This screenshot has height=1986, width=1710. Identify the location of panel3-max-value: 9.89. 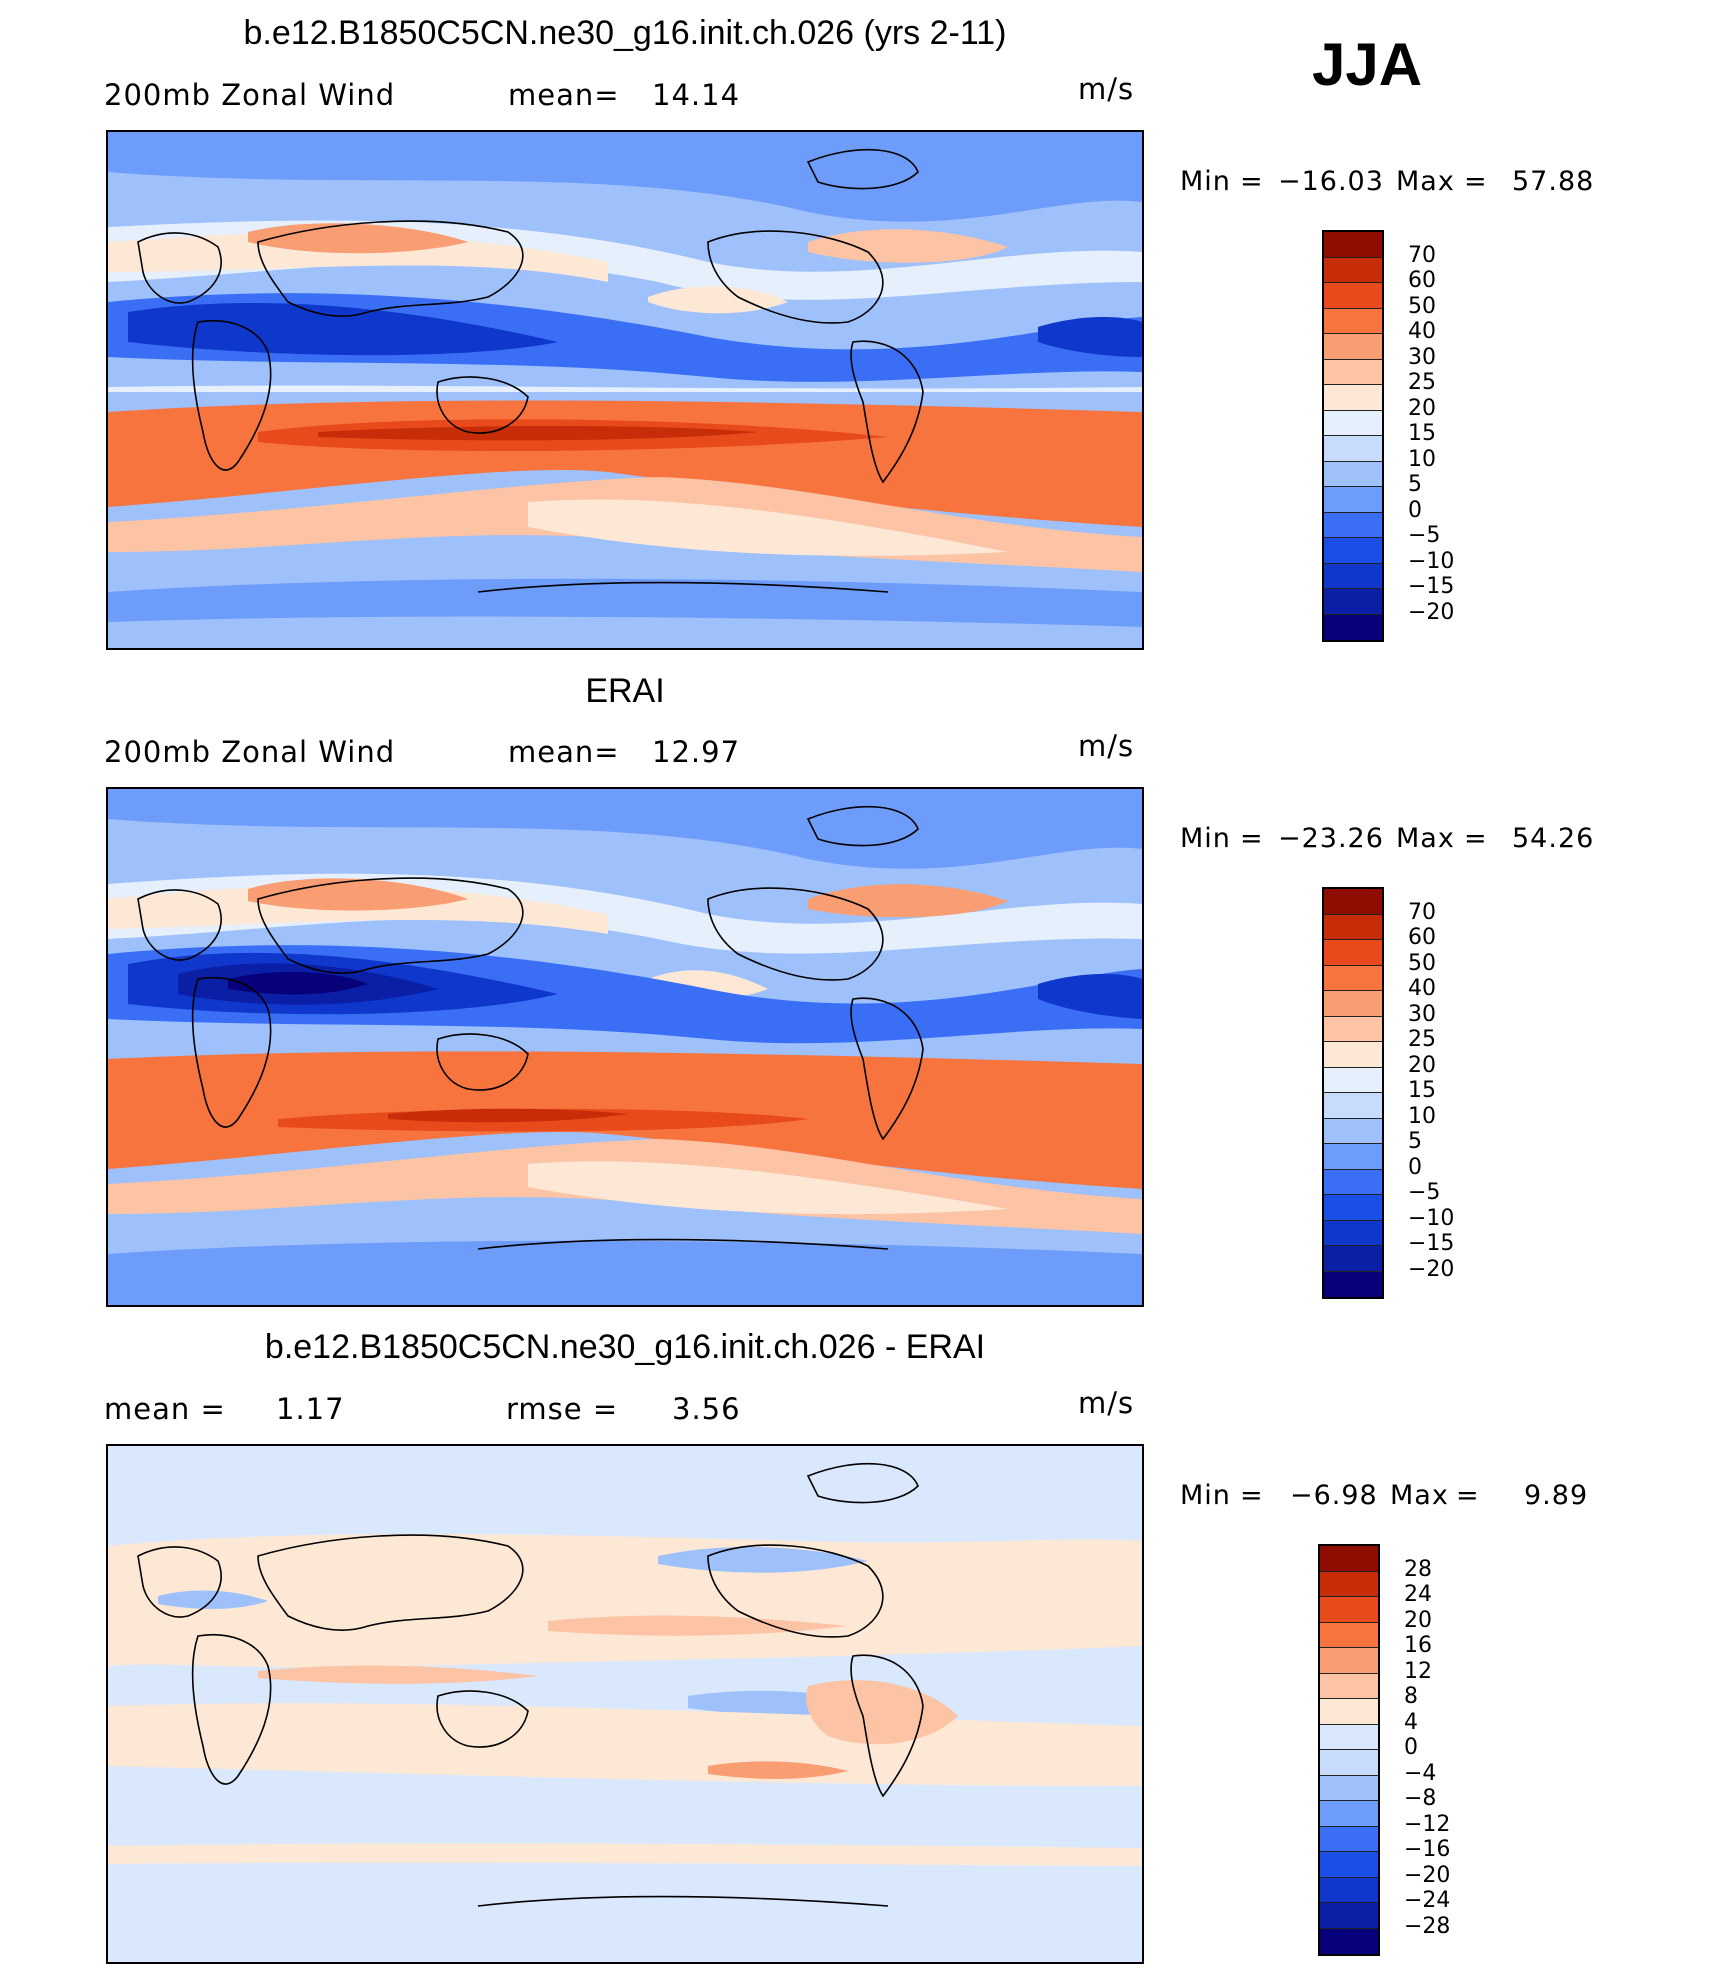
(1556, 1495).